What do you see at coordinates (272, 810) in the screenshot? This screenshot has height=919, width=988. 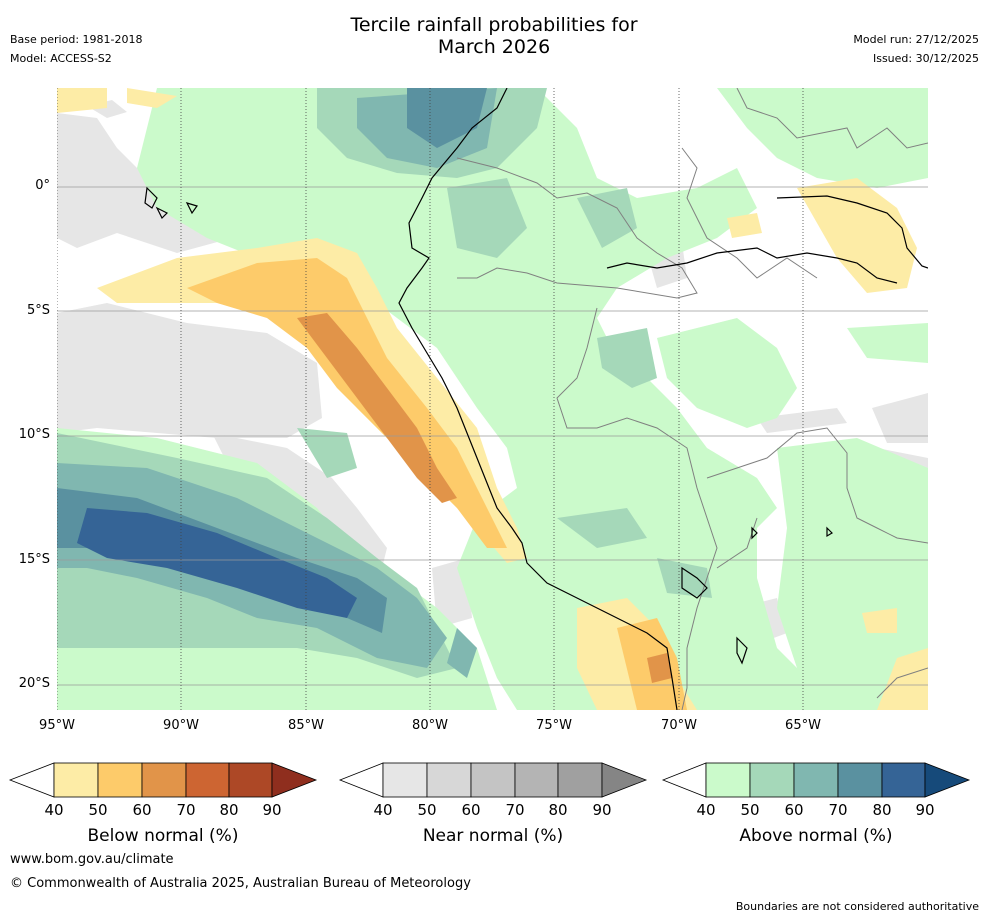 I see `cb-below-tick-90: 90` at bounding box center [272, 810].